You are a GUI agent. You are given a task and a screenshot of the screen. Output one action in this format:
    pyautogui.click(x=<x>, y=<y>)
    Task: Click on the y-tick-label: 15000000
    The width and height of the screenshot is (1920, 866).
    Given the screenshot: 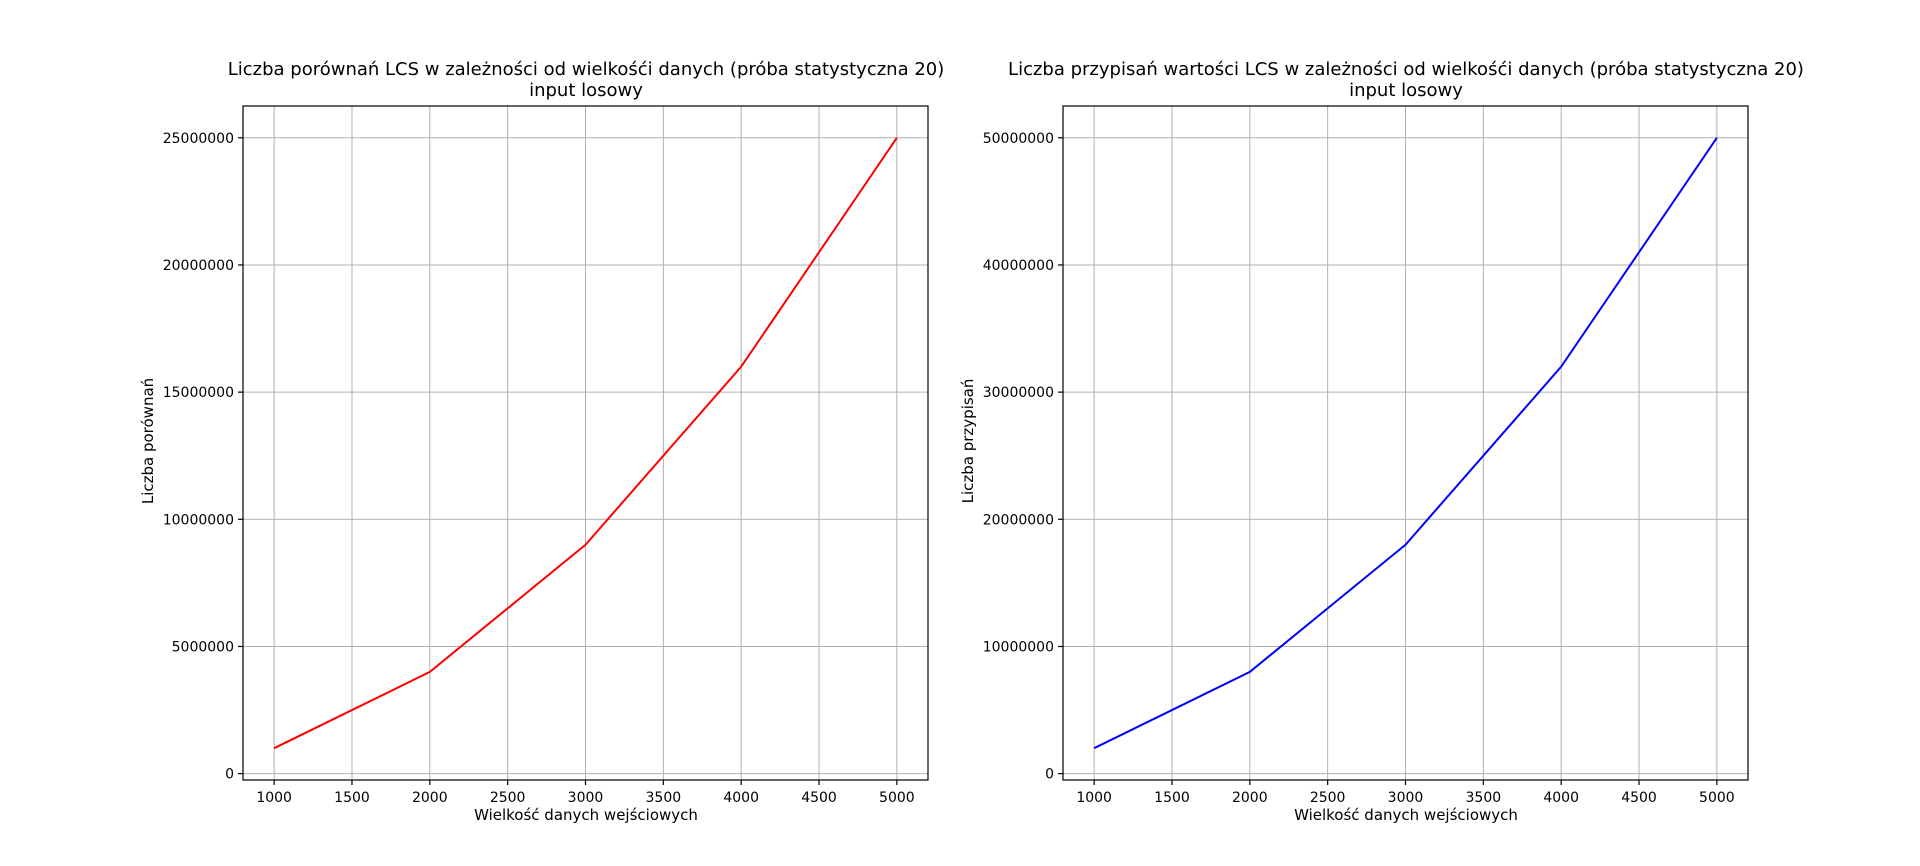 What is the action you would take?
    pyautogui.click(x=198, y=393)
    